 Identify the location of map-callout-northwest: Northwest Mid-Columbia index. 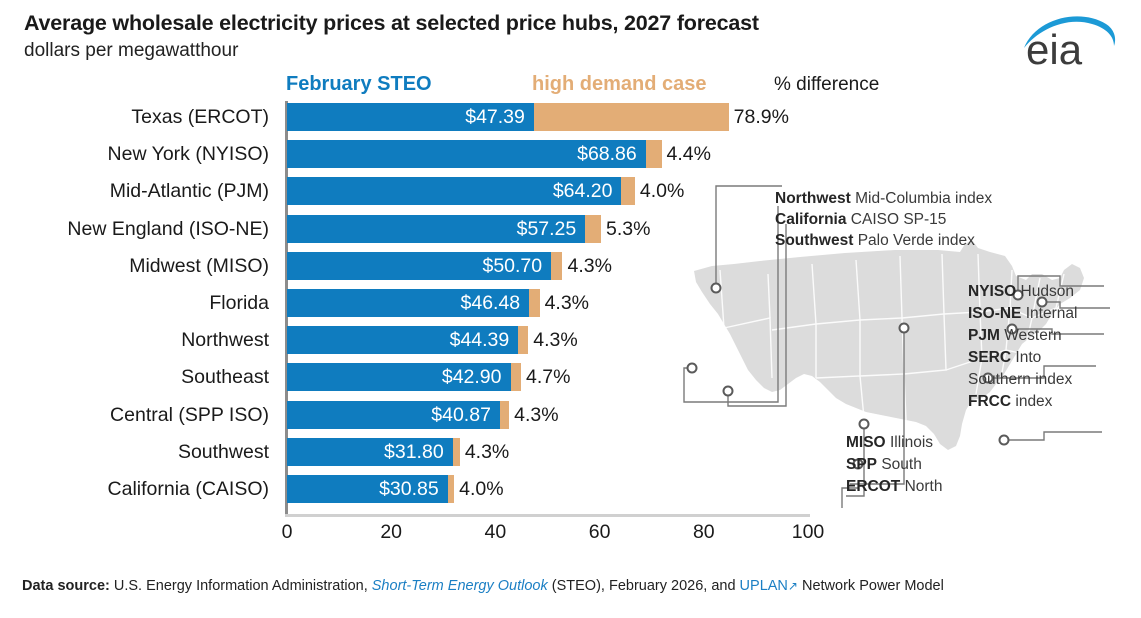
(883, 199).